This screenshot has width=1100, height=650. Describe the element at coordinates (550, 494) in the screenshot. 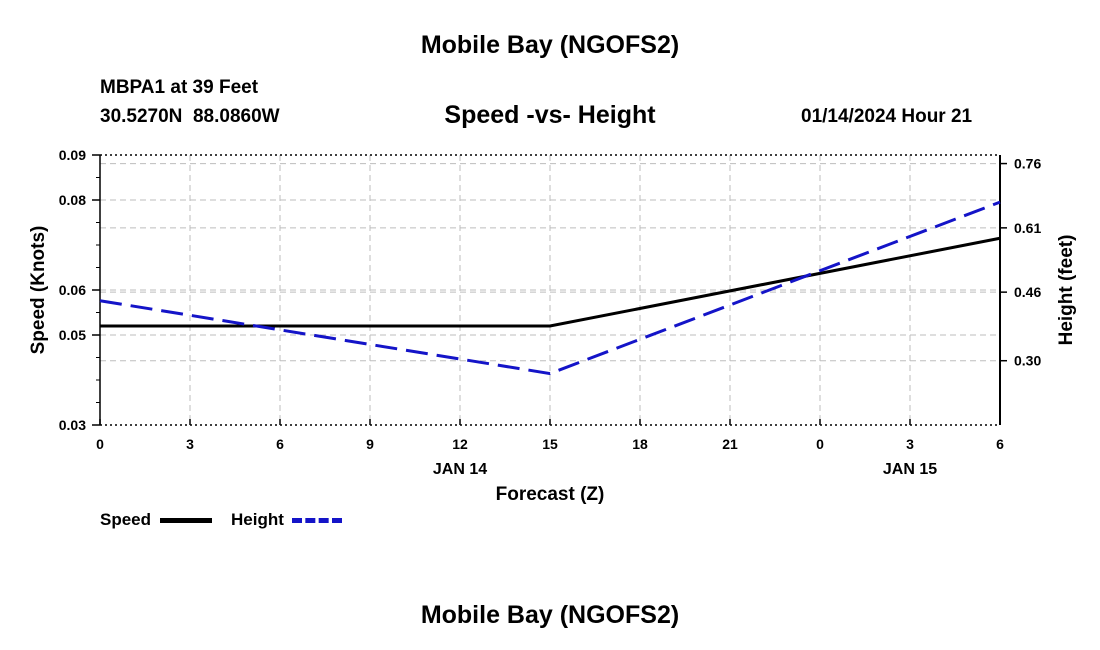

I see `x-axis-title: Forecast (Z)` at that location.